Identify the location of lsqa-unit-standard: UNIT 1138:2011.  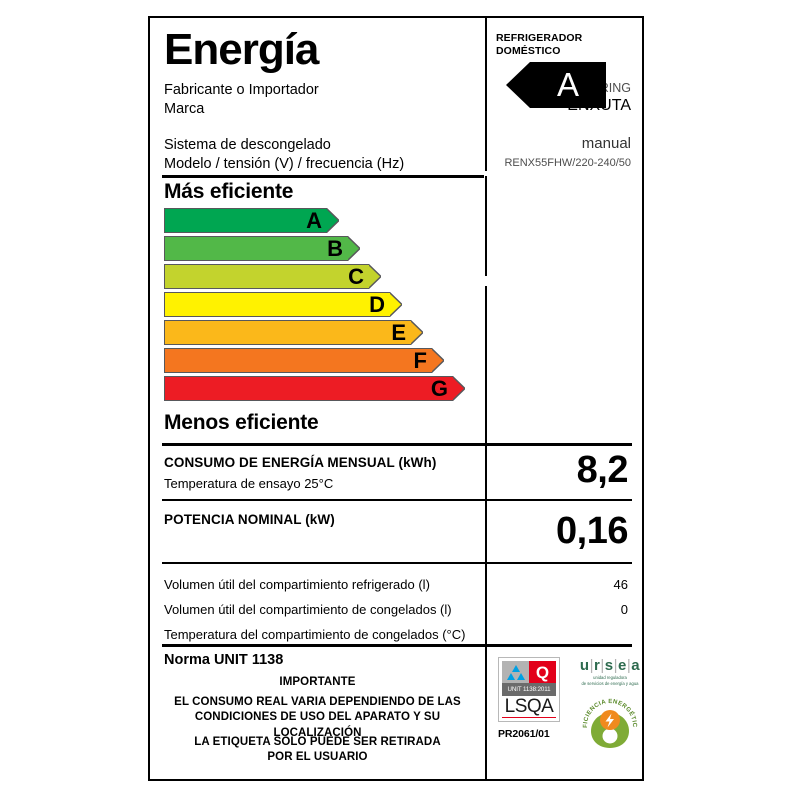
(529, 689).